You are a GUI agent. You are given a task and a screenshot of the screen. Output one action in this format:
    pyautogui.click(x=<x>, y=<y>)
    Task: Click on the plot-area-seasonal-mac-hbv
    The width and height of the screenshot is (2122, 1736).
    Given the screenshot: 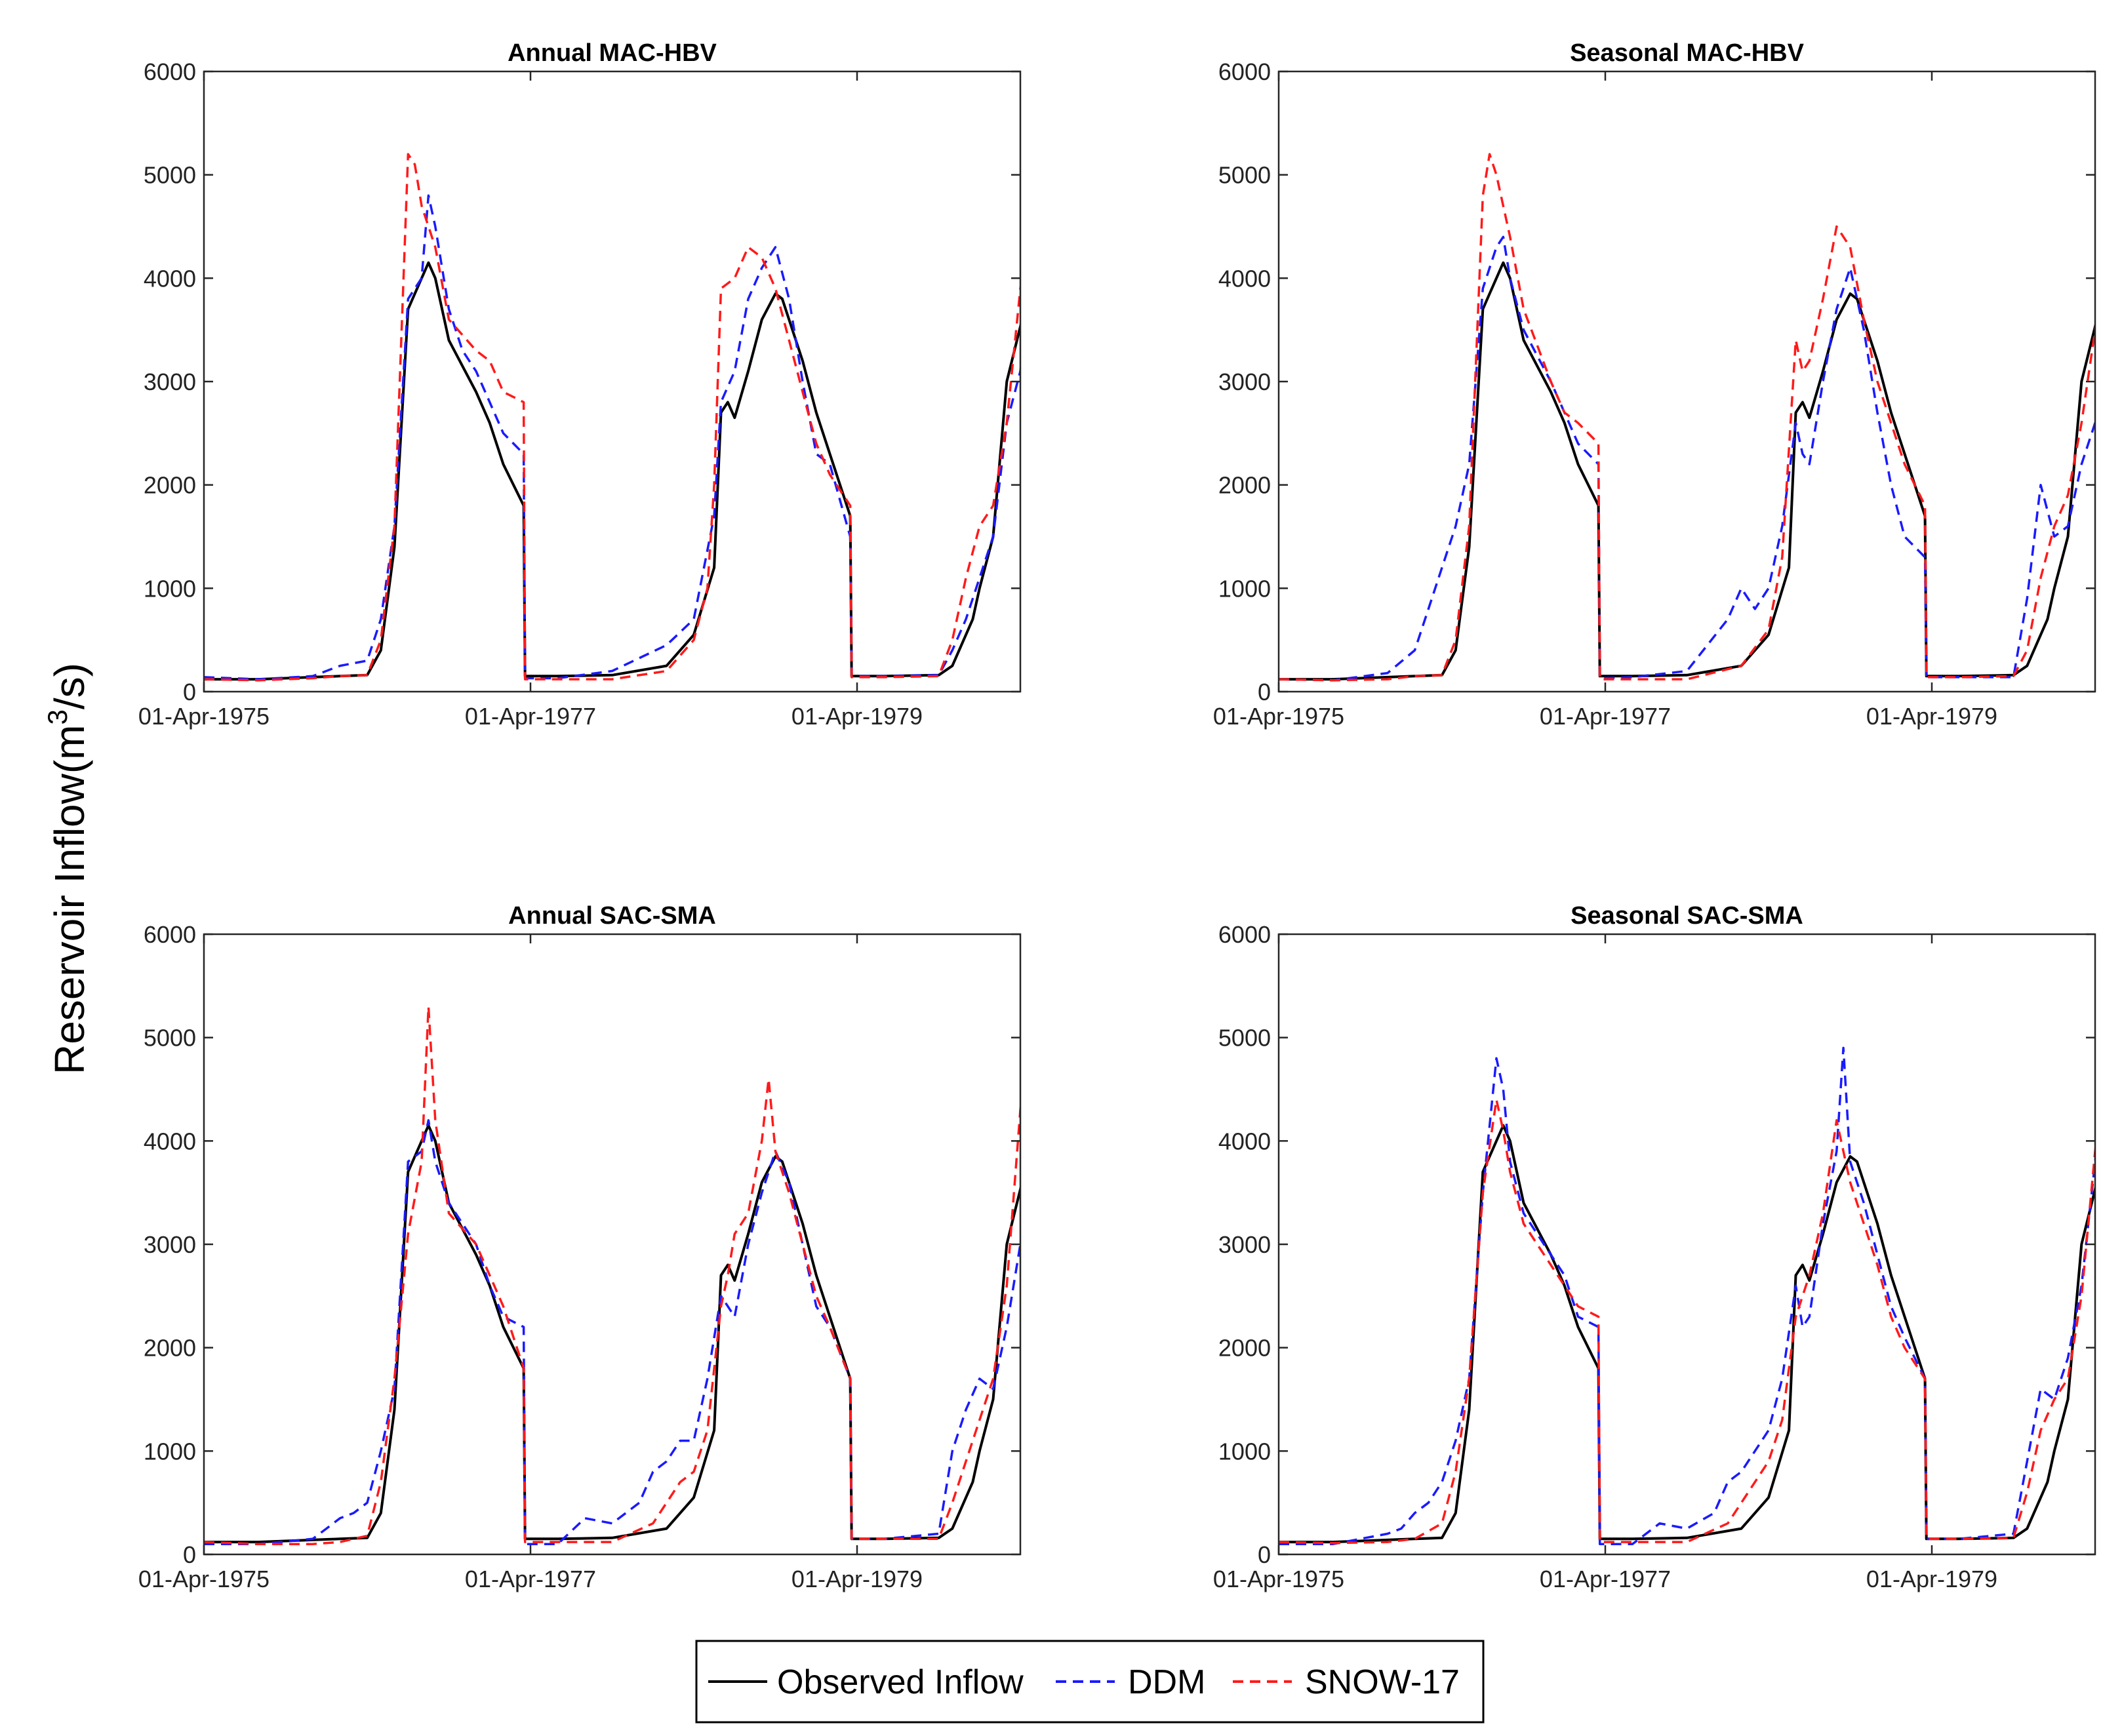 What is the action you would take?
    pyautogui.click(x=1687, y=381)
    